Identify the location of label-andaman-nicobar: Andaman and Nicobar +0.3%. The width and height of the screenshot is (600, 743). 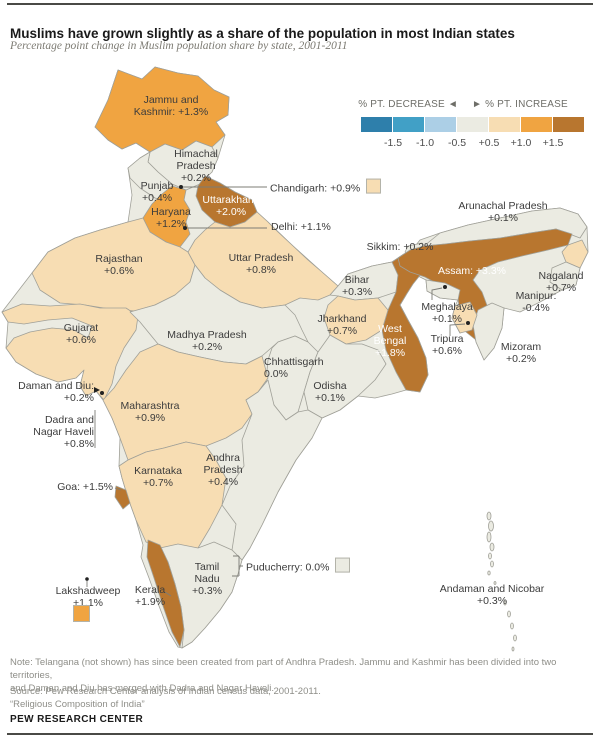
(492, 595).